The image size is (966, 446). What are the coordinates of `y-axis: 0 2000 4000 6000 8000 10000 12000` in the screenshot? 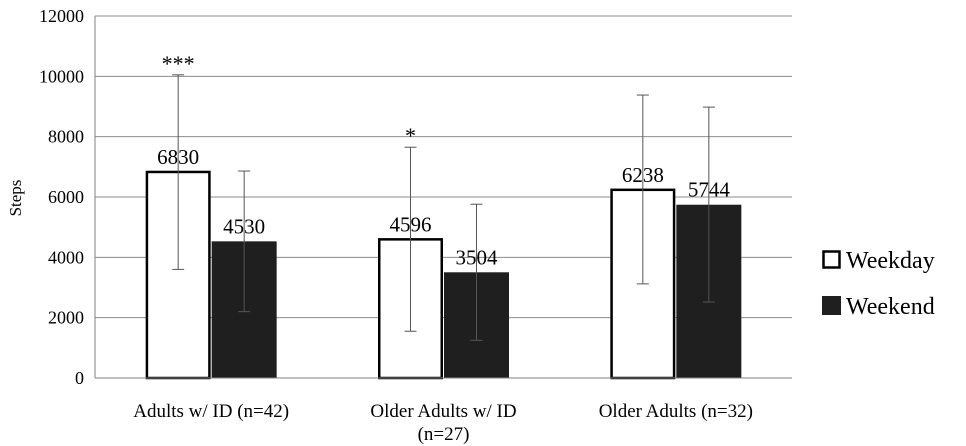 It's located at (67, 197).